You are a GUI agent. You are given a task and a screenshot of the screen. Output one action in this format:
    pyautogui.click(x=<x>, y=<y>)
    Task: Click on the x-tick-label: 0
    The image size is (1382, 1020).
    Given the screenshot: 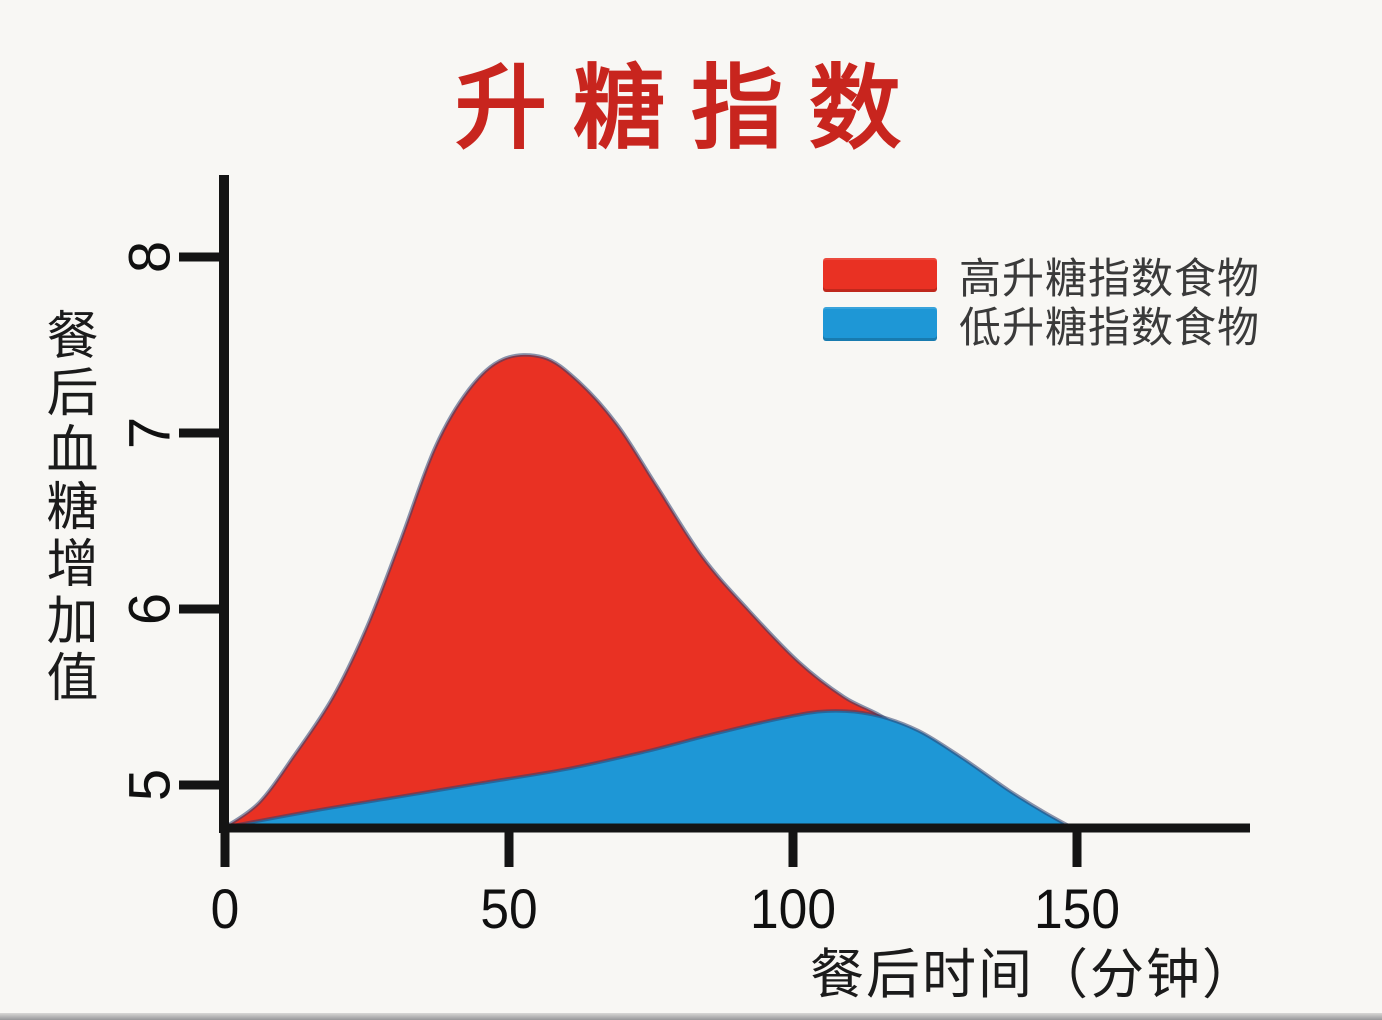 What is the action you would take?
    pyautogui.click(x=225, y=908)
    